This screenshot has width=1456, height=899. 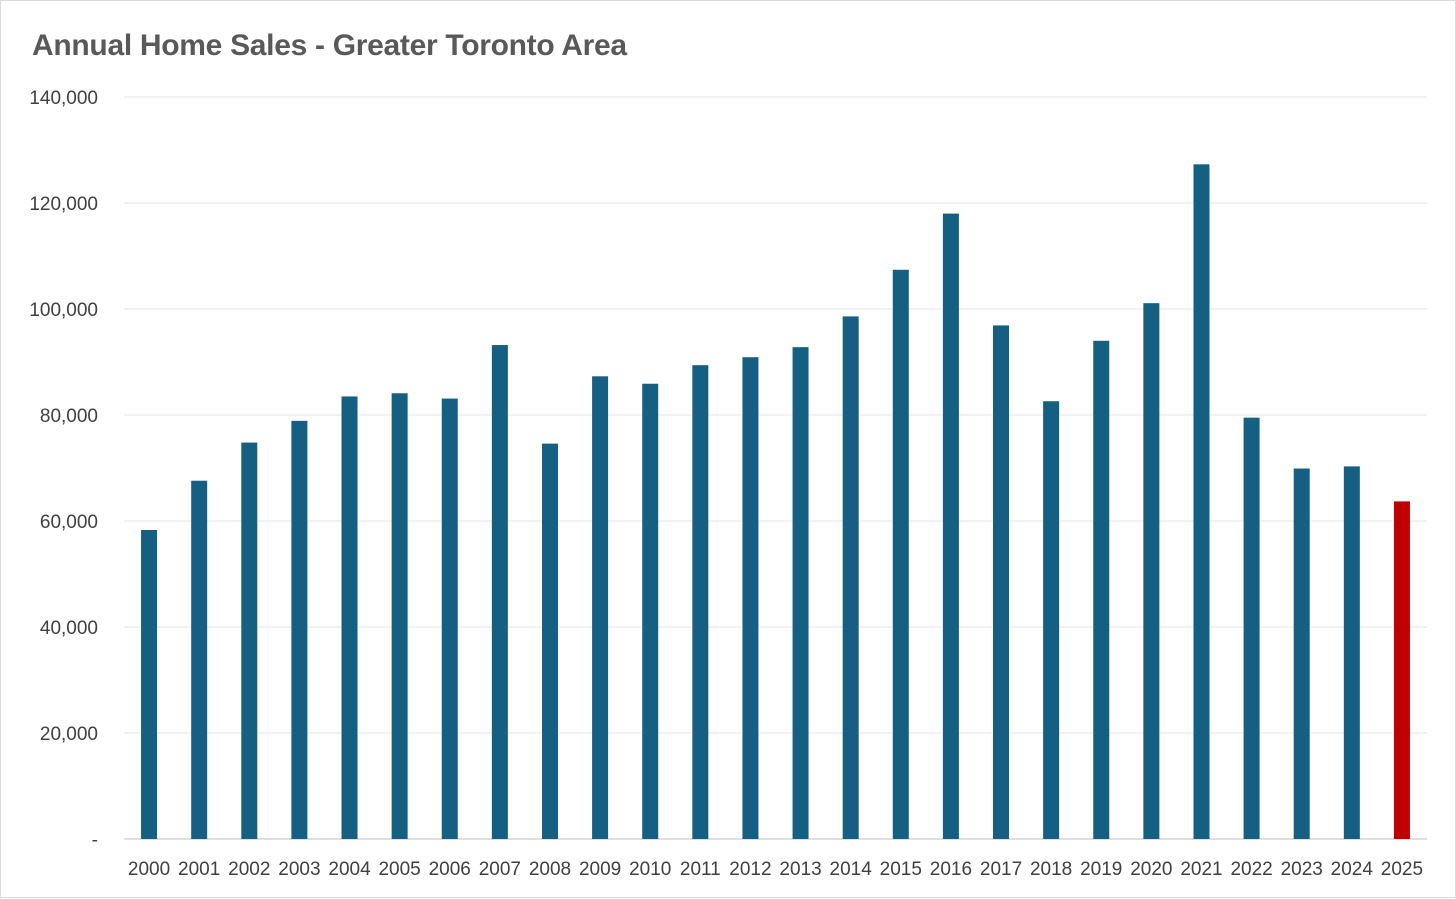 What do you see at coordinates (951, 869) in the screenshot?
I see `x-tick-label: 2016` at bounding box center [951, 869].